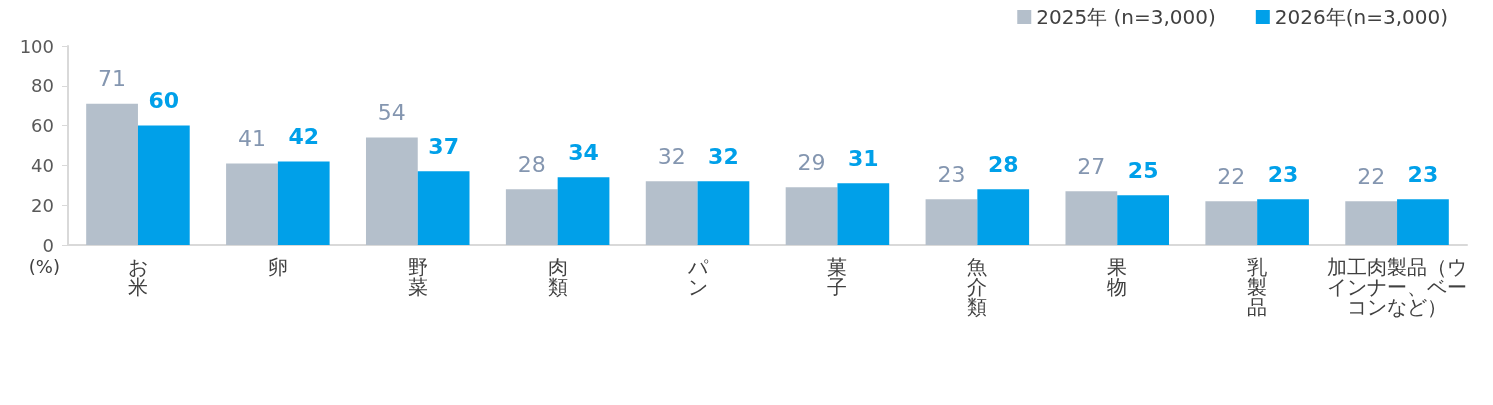 Image resolution: width=1493 pixels, height=405 pixels. Describe the element at coordinates (443, 146) in the screenshot. I see `data-label: 37` at that location.